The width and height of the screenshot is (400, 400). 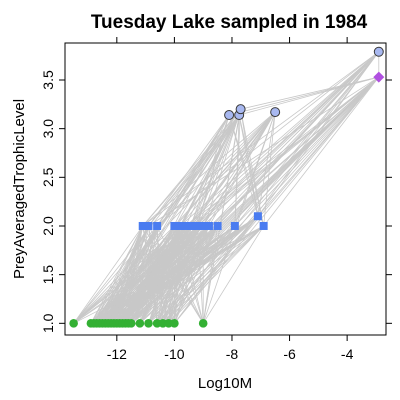 I want to click on x-axis-label: Log10M, so click(x=225, y=383).